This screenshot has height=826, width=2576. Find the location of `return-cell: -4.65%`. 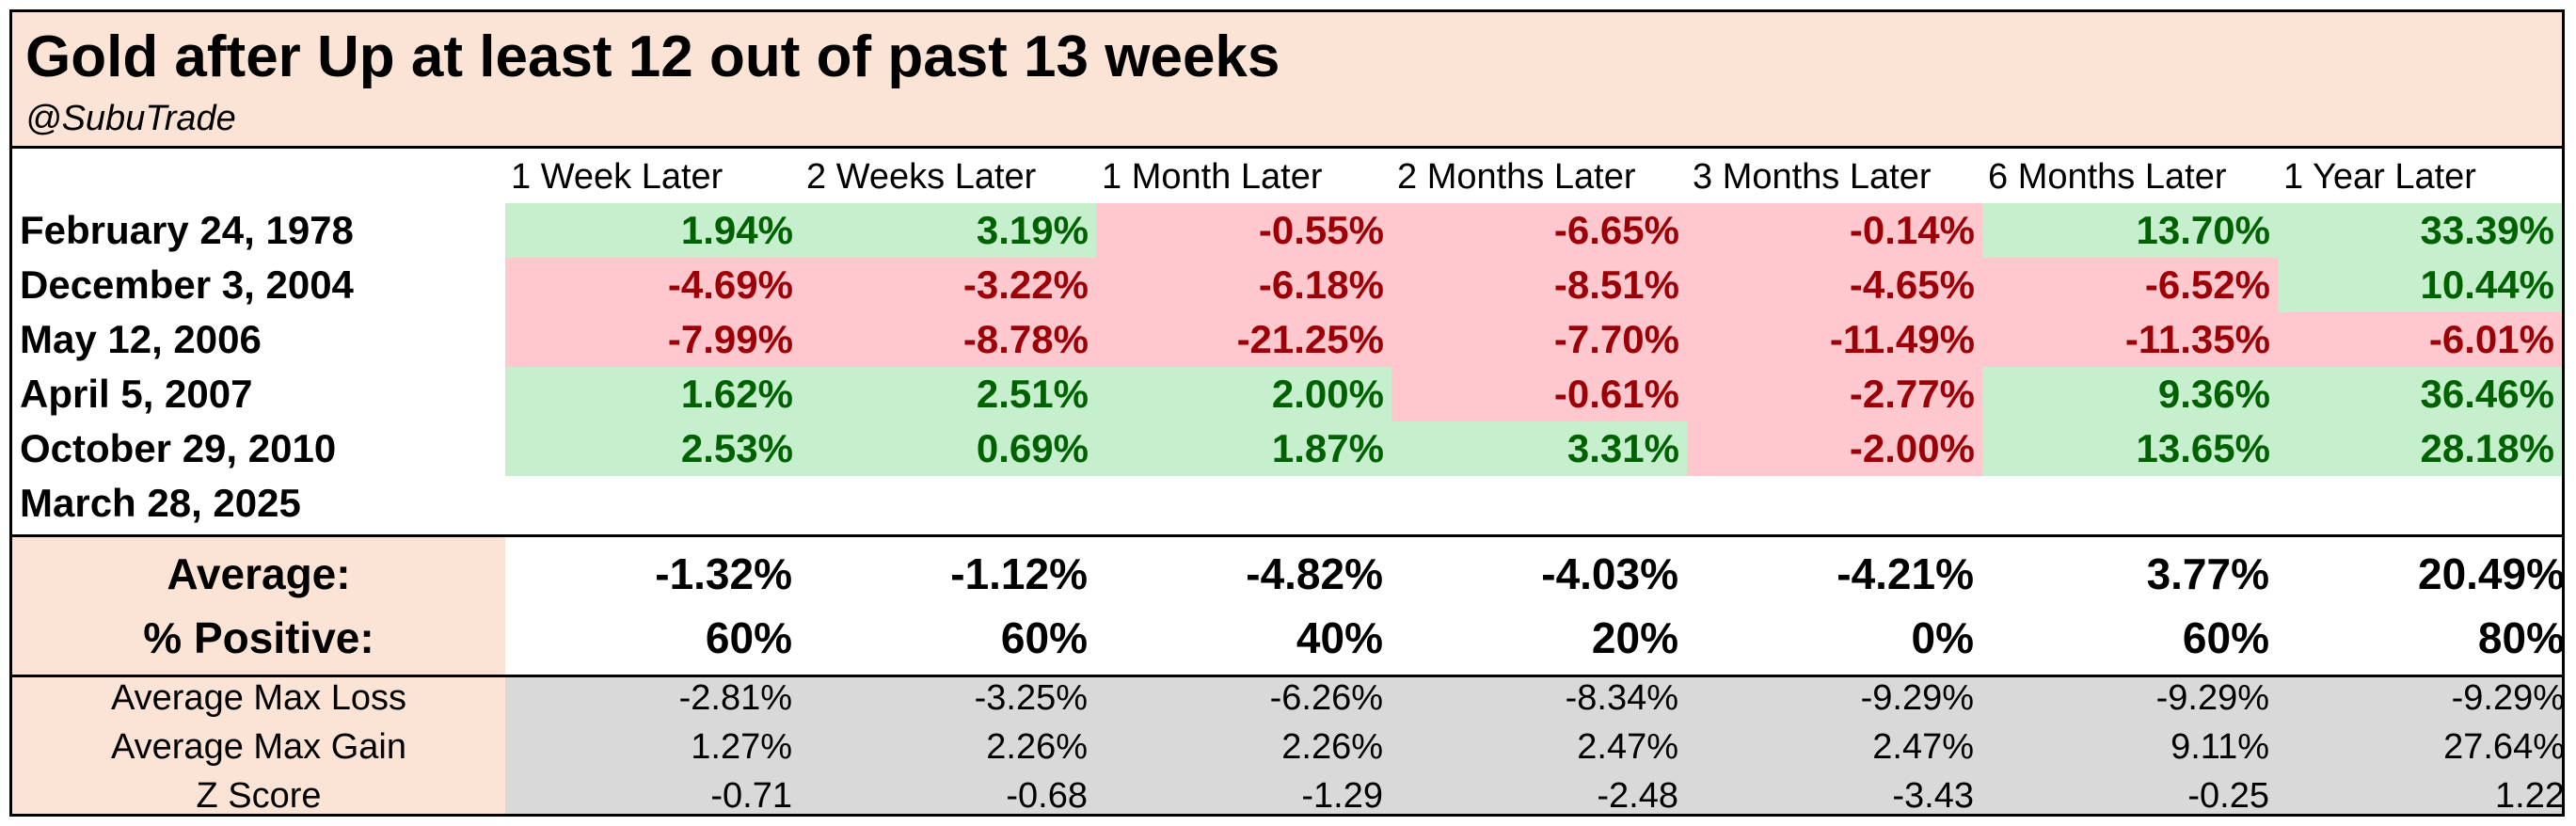

return-cell: -4.65% is located at coordinates (1834, 285).